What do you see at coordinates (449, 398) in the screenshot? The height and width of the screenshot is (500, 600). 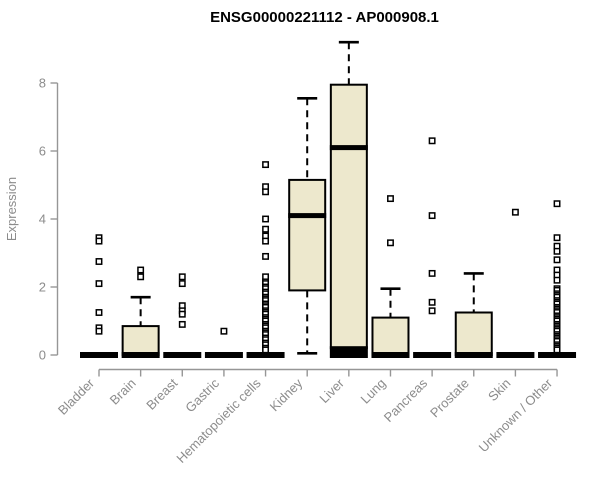 I see `x-tick-label: Prostate` at bounding box center [449, 398].